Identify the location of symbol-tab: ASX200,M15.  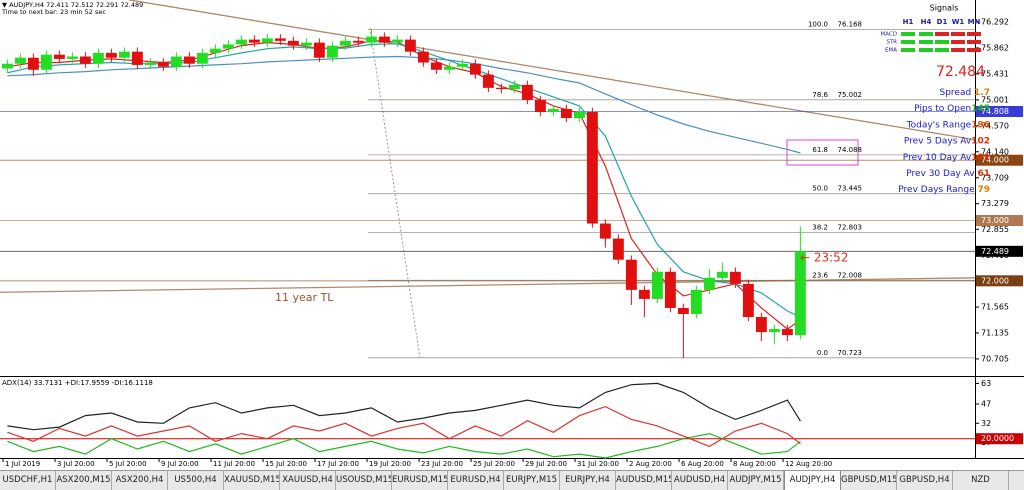
(84, 480).